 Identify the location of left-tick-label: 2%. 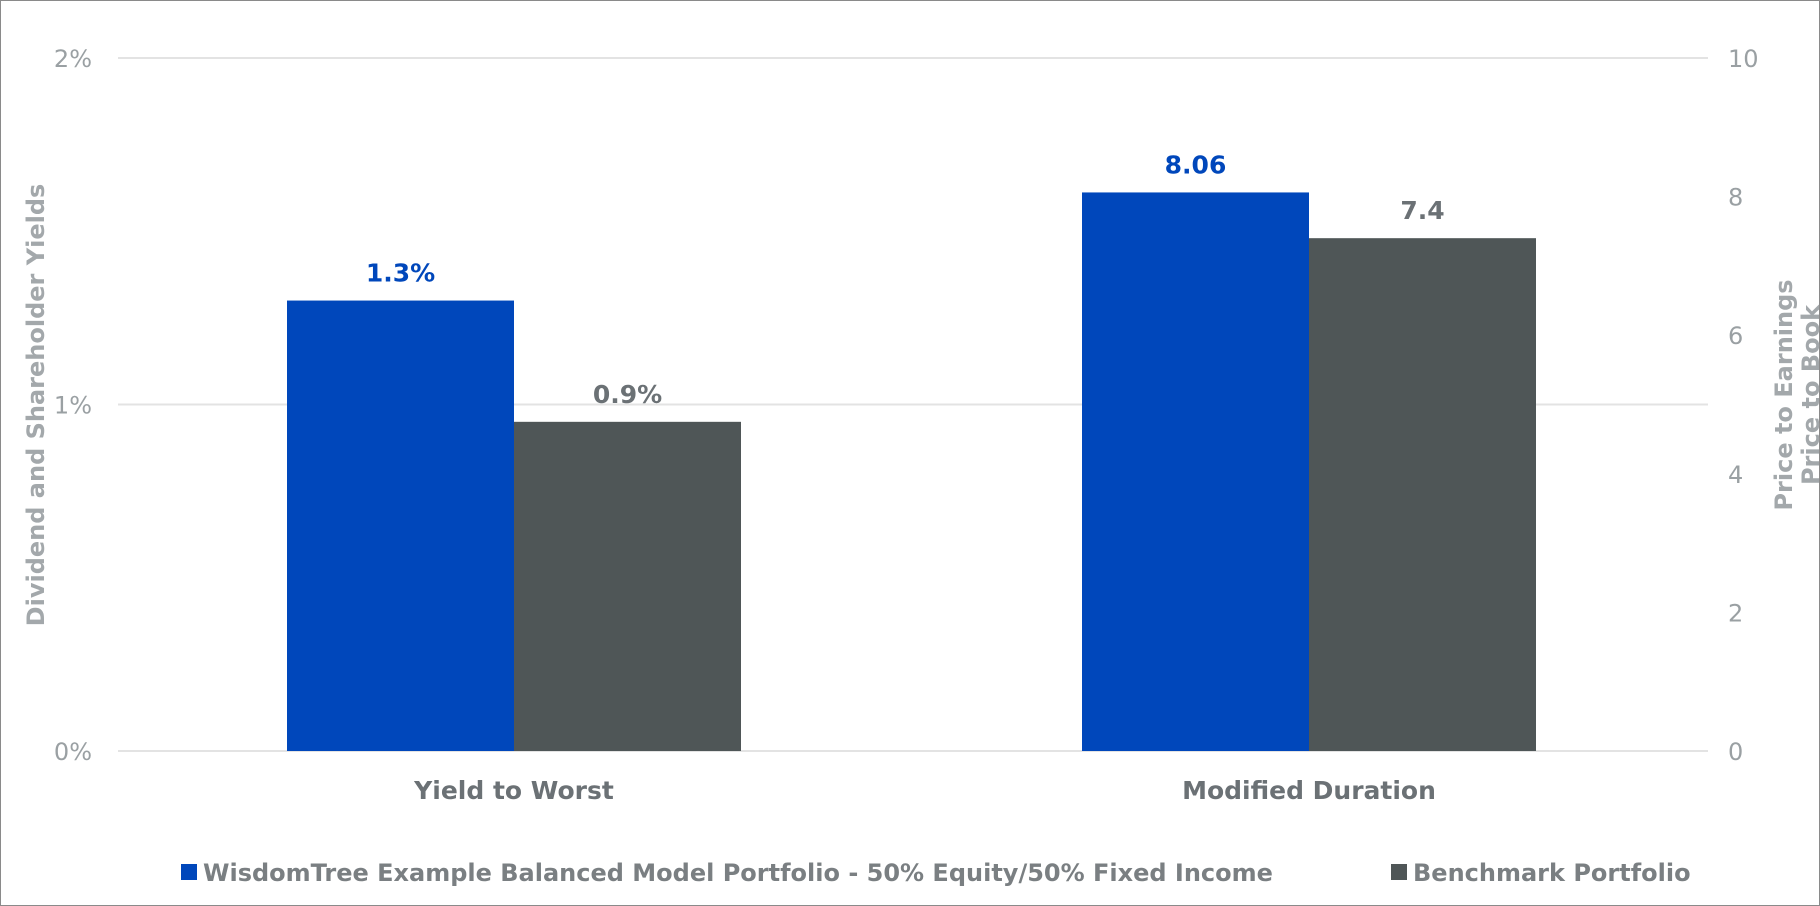
(73, 59).